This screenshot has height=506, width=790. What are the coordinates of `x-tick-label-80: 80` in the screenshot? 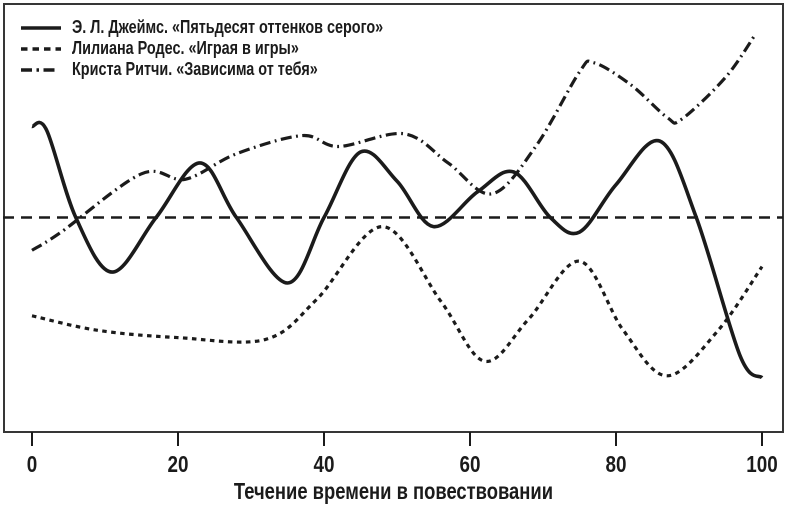 It's located at (616, 464).